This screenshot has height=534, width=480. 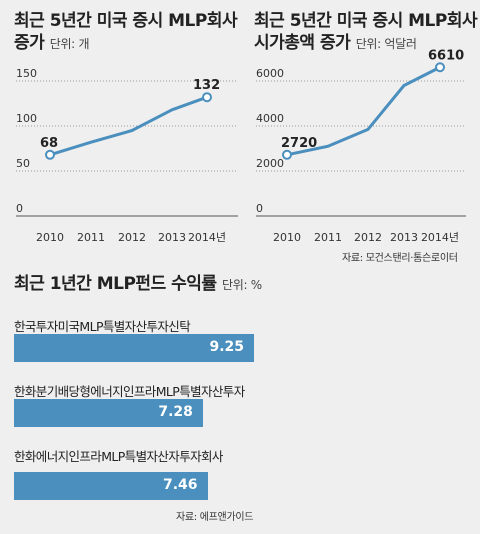 What do you see at coordinates (446, 55) in the screenshot?
I see `data-label: 6610` at bounding box center [446, 55].